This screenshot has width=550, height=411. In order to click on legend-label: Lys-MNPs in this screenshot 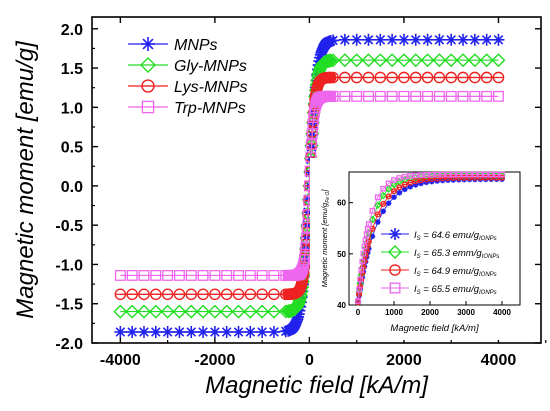, I will do `click(211, 87)`.